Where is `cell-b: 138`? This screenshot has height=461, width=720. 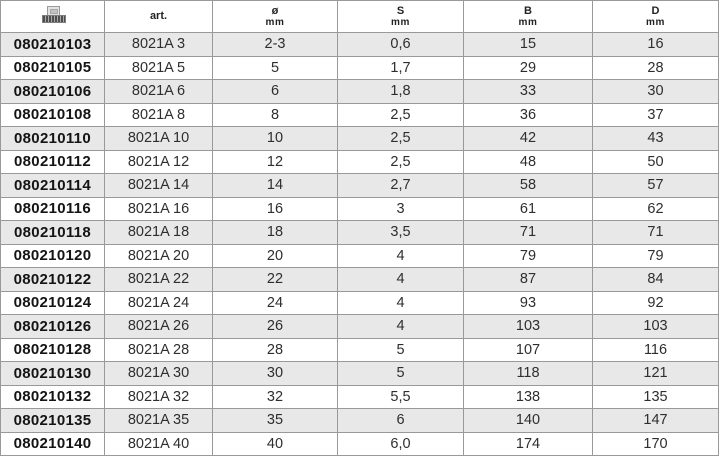 cell-b: 138 is located at coordinates (528, 396).